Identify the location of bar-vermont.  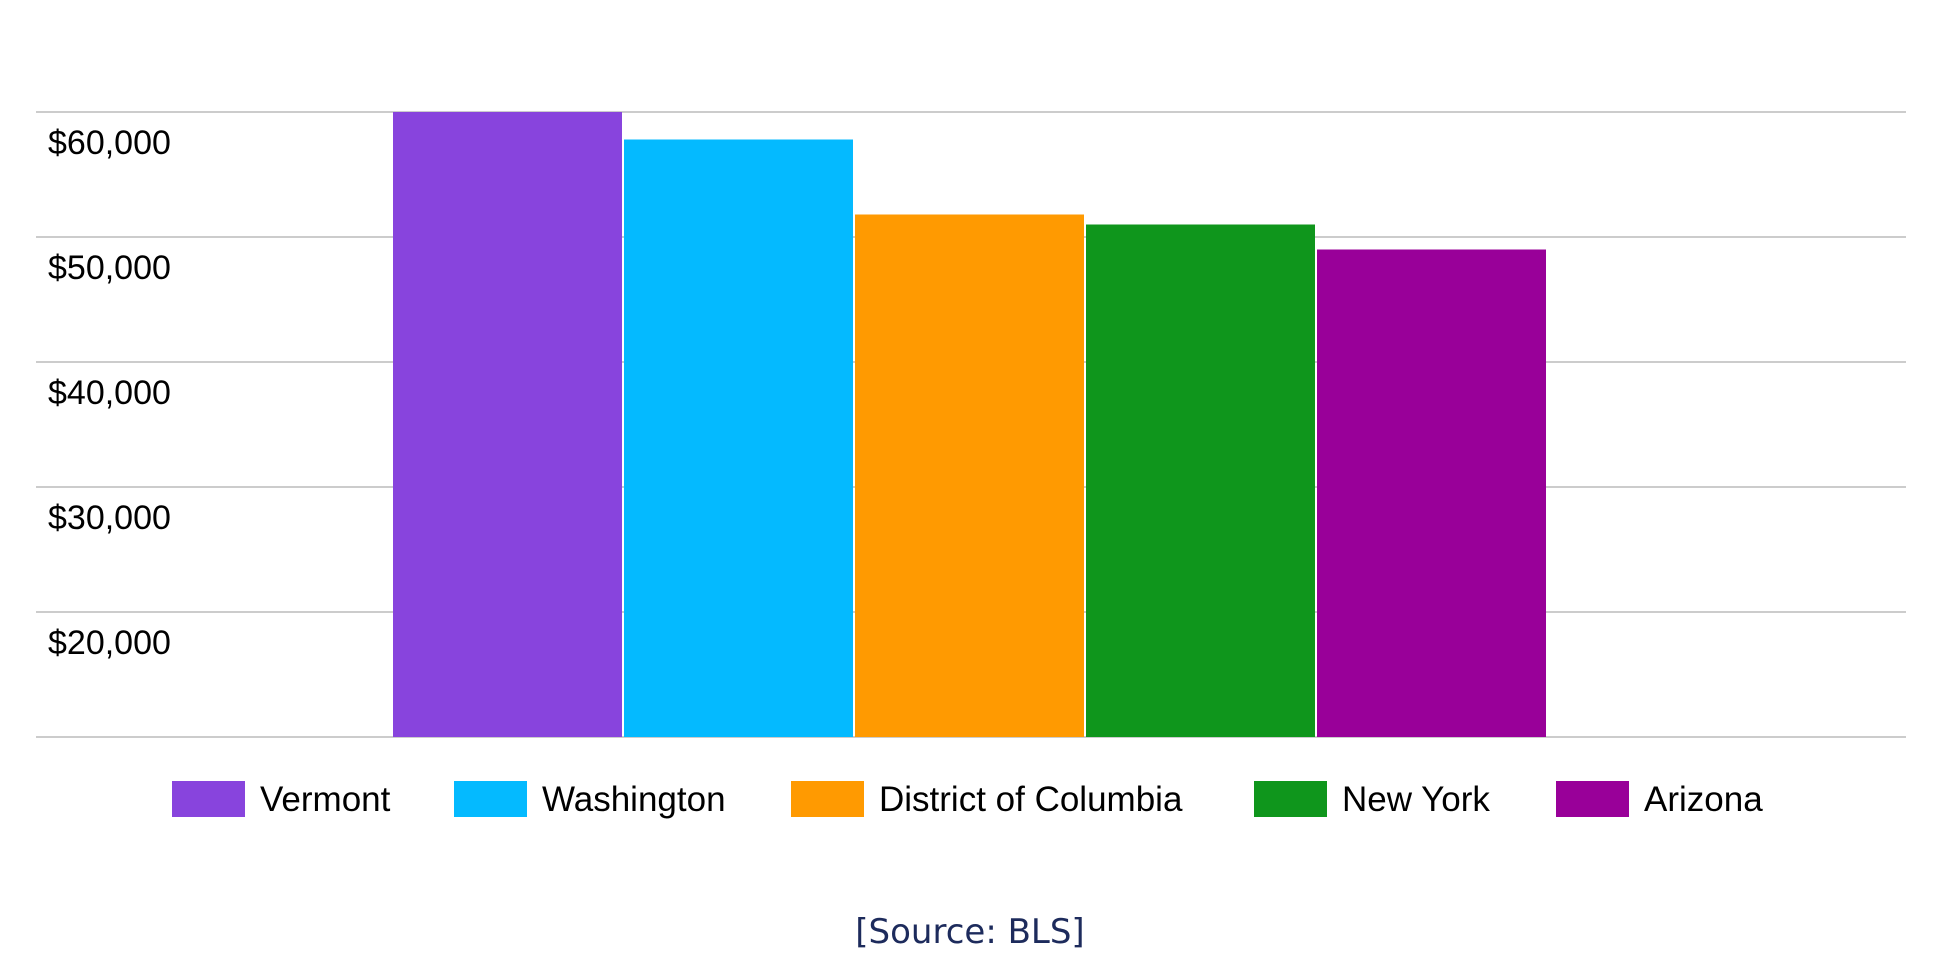
(507, 424).